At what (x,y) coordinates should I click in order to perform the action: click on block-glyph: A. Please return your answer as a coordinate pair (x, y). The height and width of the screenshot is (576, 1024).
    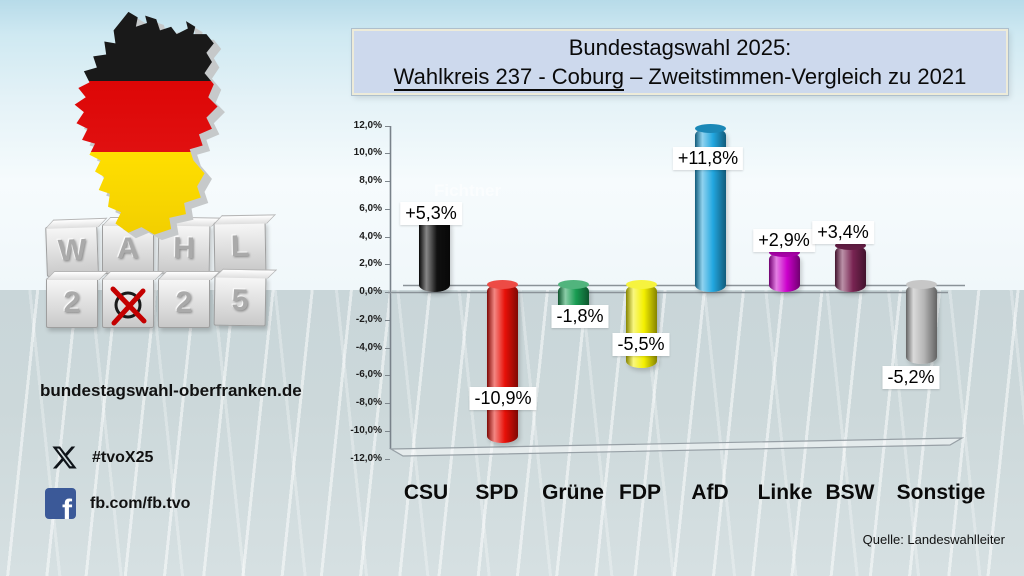
    Looking at the image, I should click on (128, 248).